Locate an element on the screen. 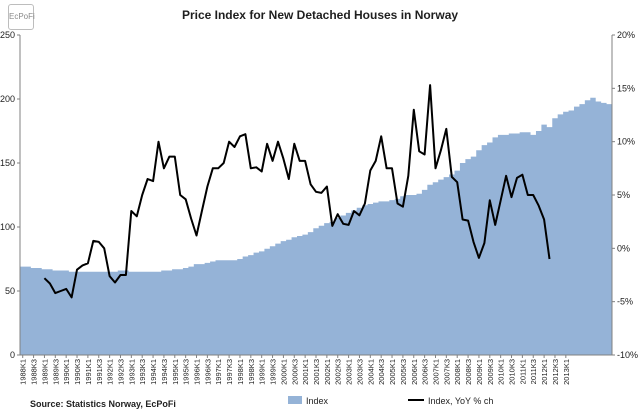 This screenshot has height=418, width=640. right-tick-label: 20% is located at coordinates (626, 35).